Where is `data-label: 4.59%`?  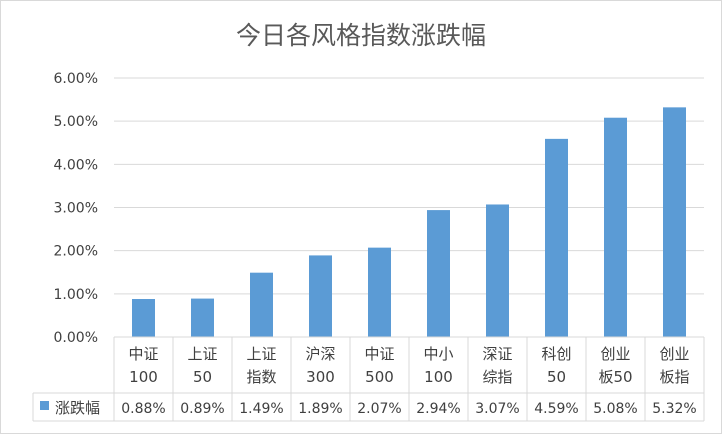 data-label: 4.59% is located at coordinates (556, 409).